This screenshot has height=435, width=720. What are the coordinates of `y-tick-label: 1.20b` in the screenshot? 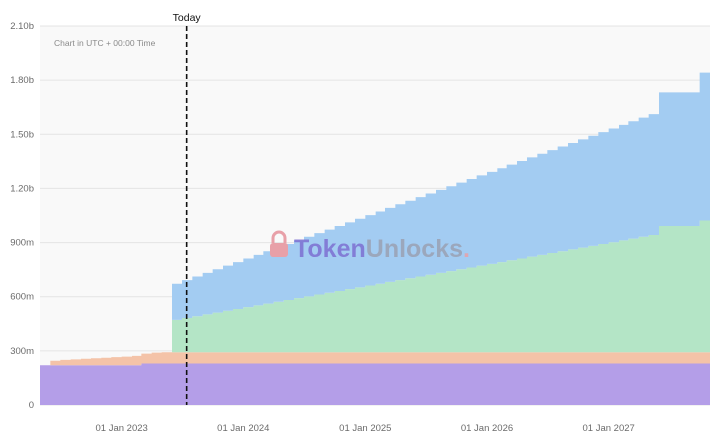 It's located at (22, 188).